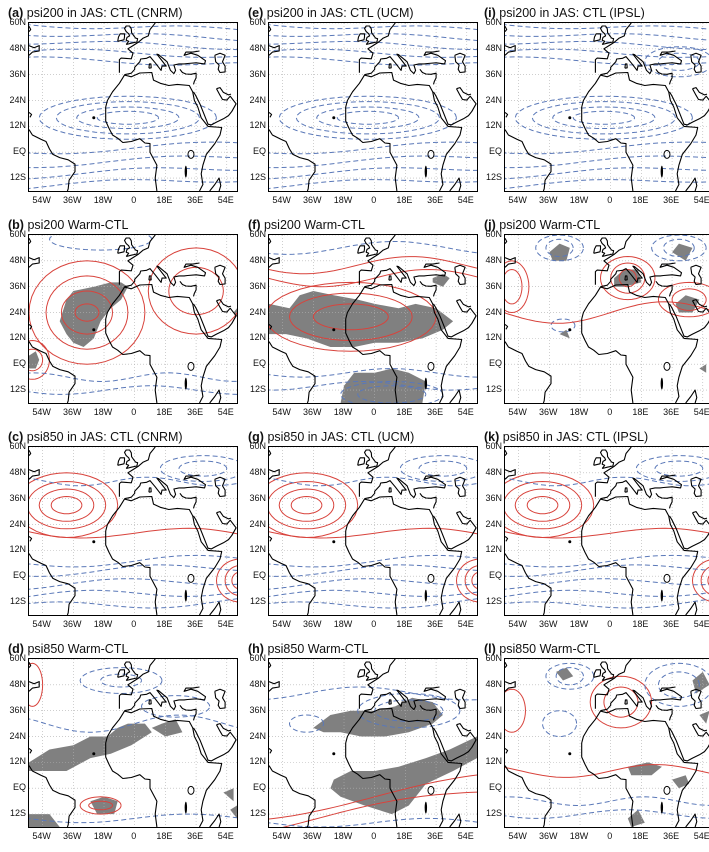 This screenshot has width=709, height=852. I want to click on panel-title-text: psi850 in JAS: CTL (UCM), so click(340, 437).